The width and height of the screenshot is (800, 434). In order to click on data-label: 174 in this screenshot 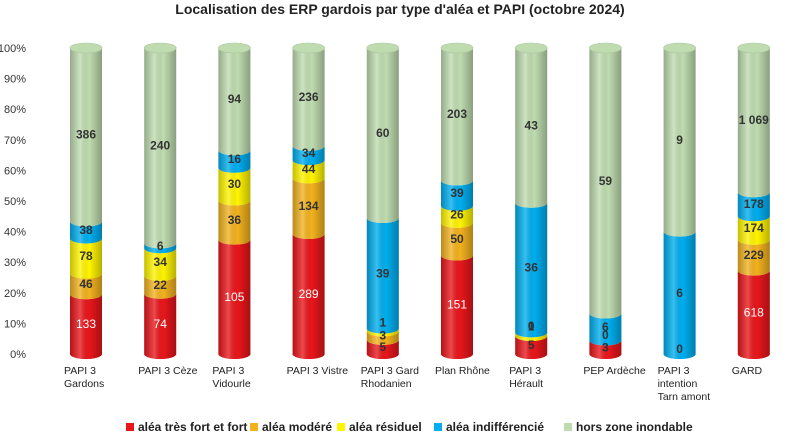, I will do `click(754, 228)`.